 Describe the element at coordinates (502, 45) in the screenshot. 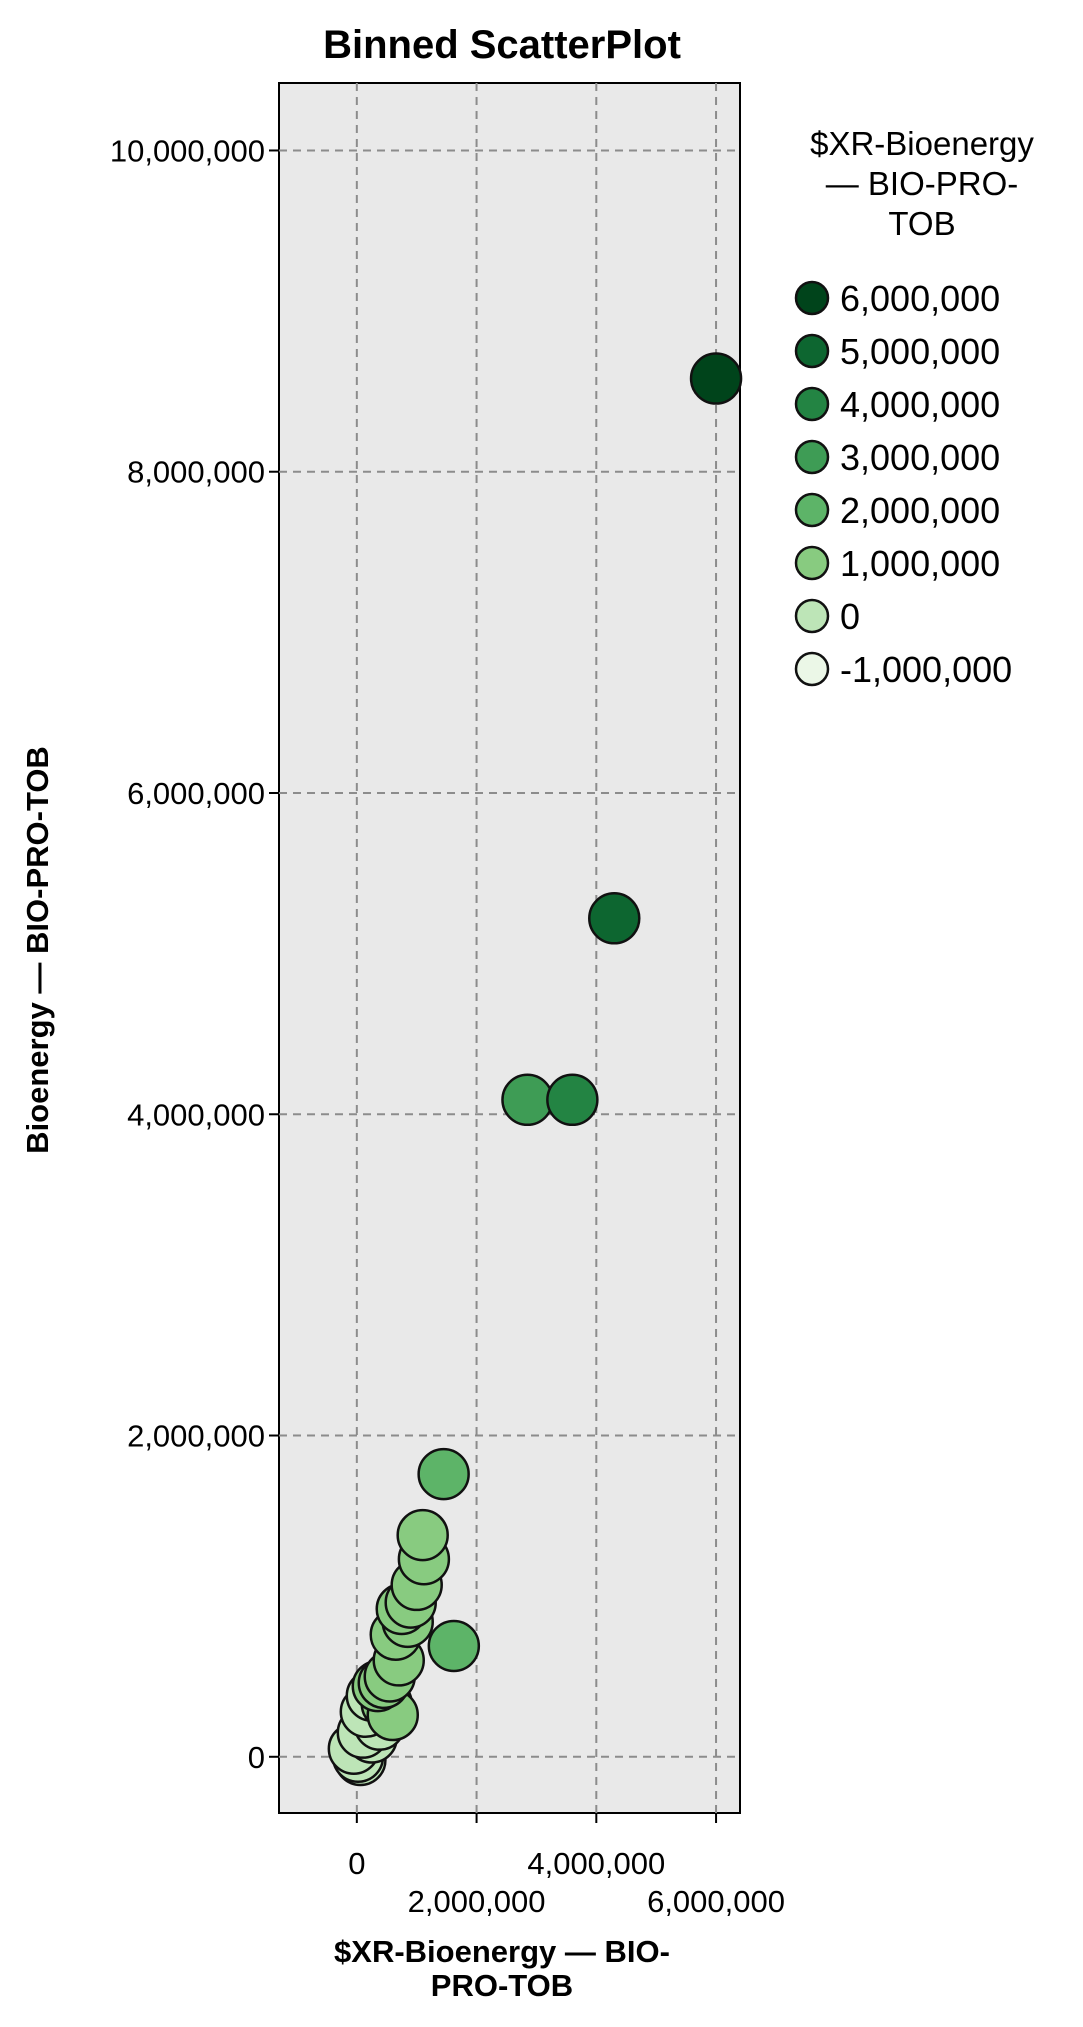

I see `chart-title: Binned ScatterPlot` at that location.